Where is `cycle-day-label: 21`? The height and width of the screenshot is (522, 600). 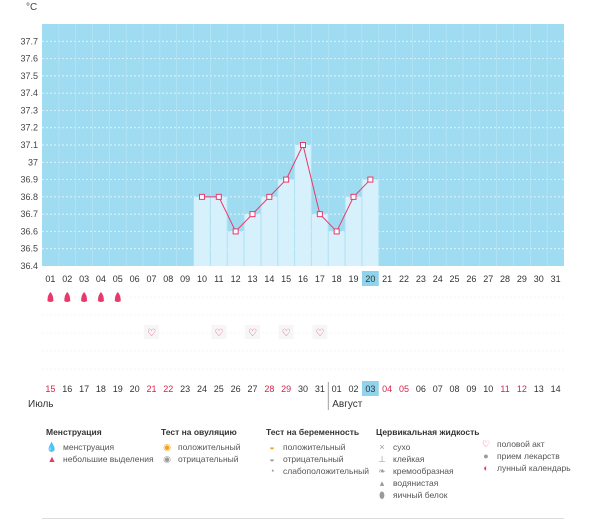
cycle-day-label: 21 is located at coordinates (151, 389).